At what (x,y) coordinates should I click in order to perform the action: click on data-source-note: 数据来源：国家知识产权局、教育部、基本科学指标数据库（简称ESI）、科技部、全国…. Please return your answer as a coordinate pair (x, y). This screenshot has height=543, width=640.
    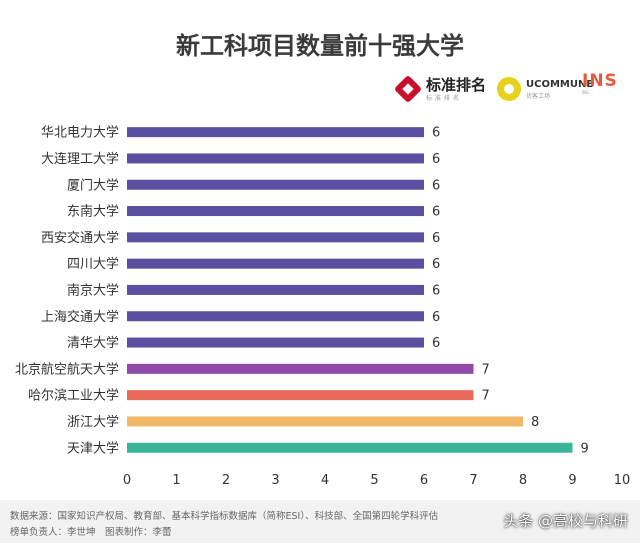
    Looking at the image, I should click on (224, 516).